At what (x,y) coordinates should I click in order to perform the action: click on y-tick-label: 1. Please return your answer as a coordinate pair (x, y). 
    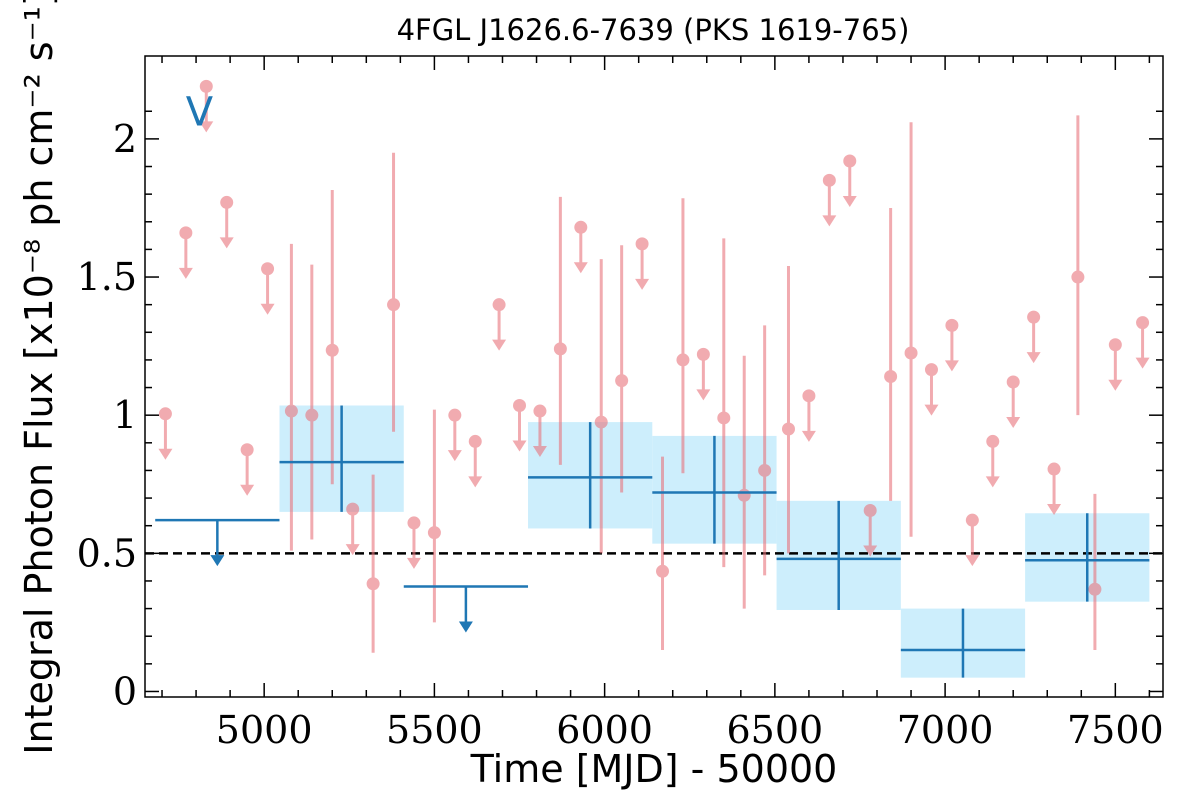
    Looking at the image, I should click on (125, 415).